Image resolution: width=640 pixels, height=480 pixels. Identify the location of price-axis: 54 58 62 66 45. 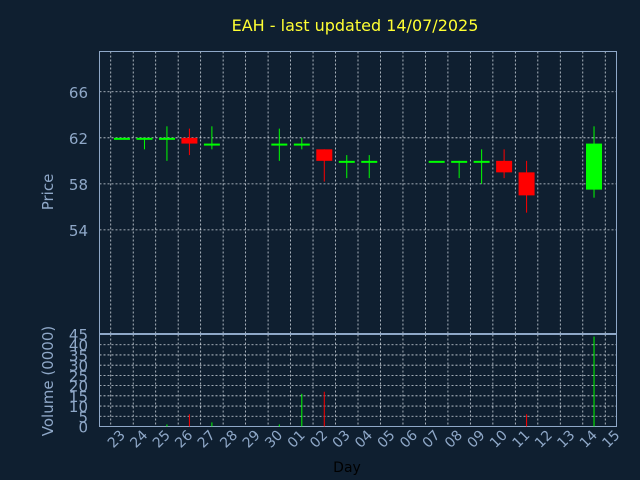
(78, 214).